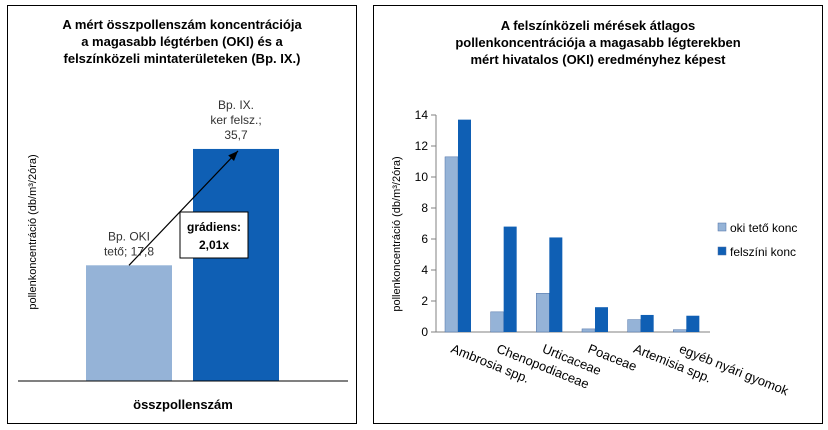 Image resolution: width=828 pixels, height=430 pixels. Describe the element at coordinates (763, 228) in the screenshot. I see `legend-label-1: oki tető konc` at that location.